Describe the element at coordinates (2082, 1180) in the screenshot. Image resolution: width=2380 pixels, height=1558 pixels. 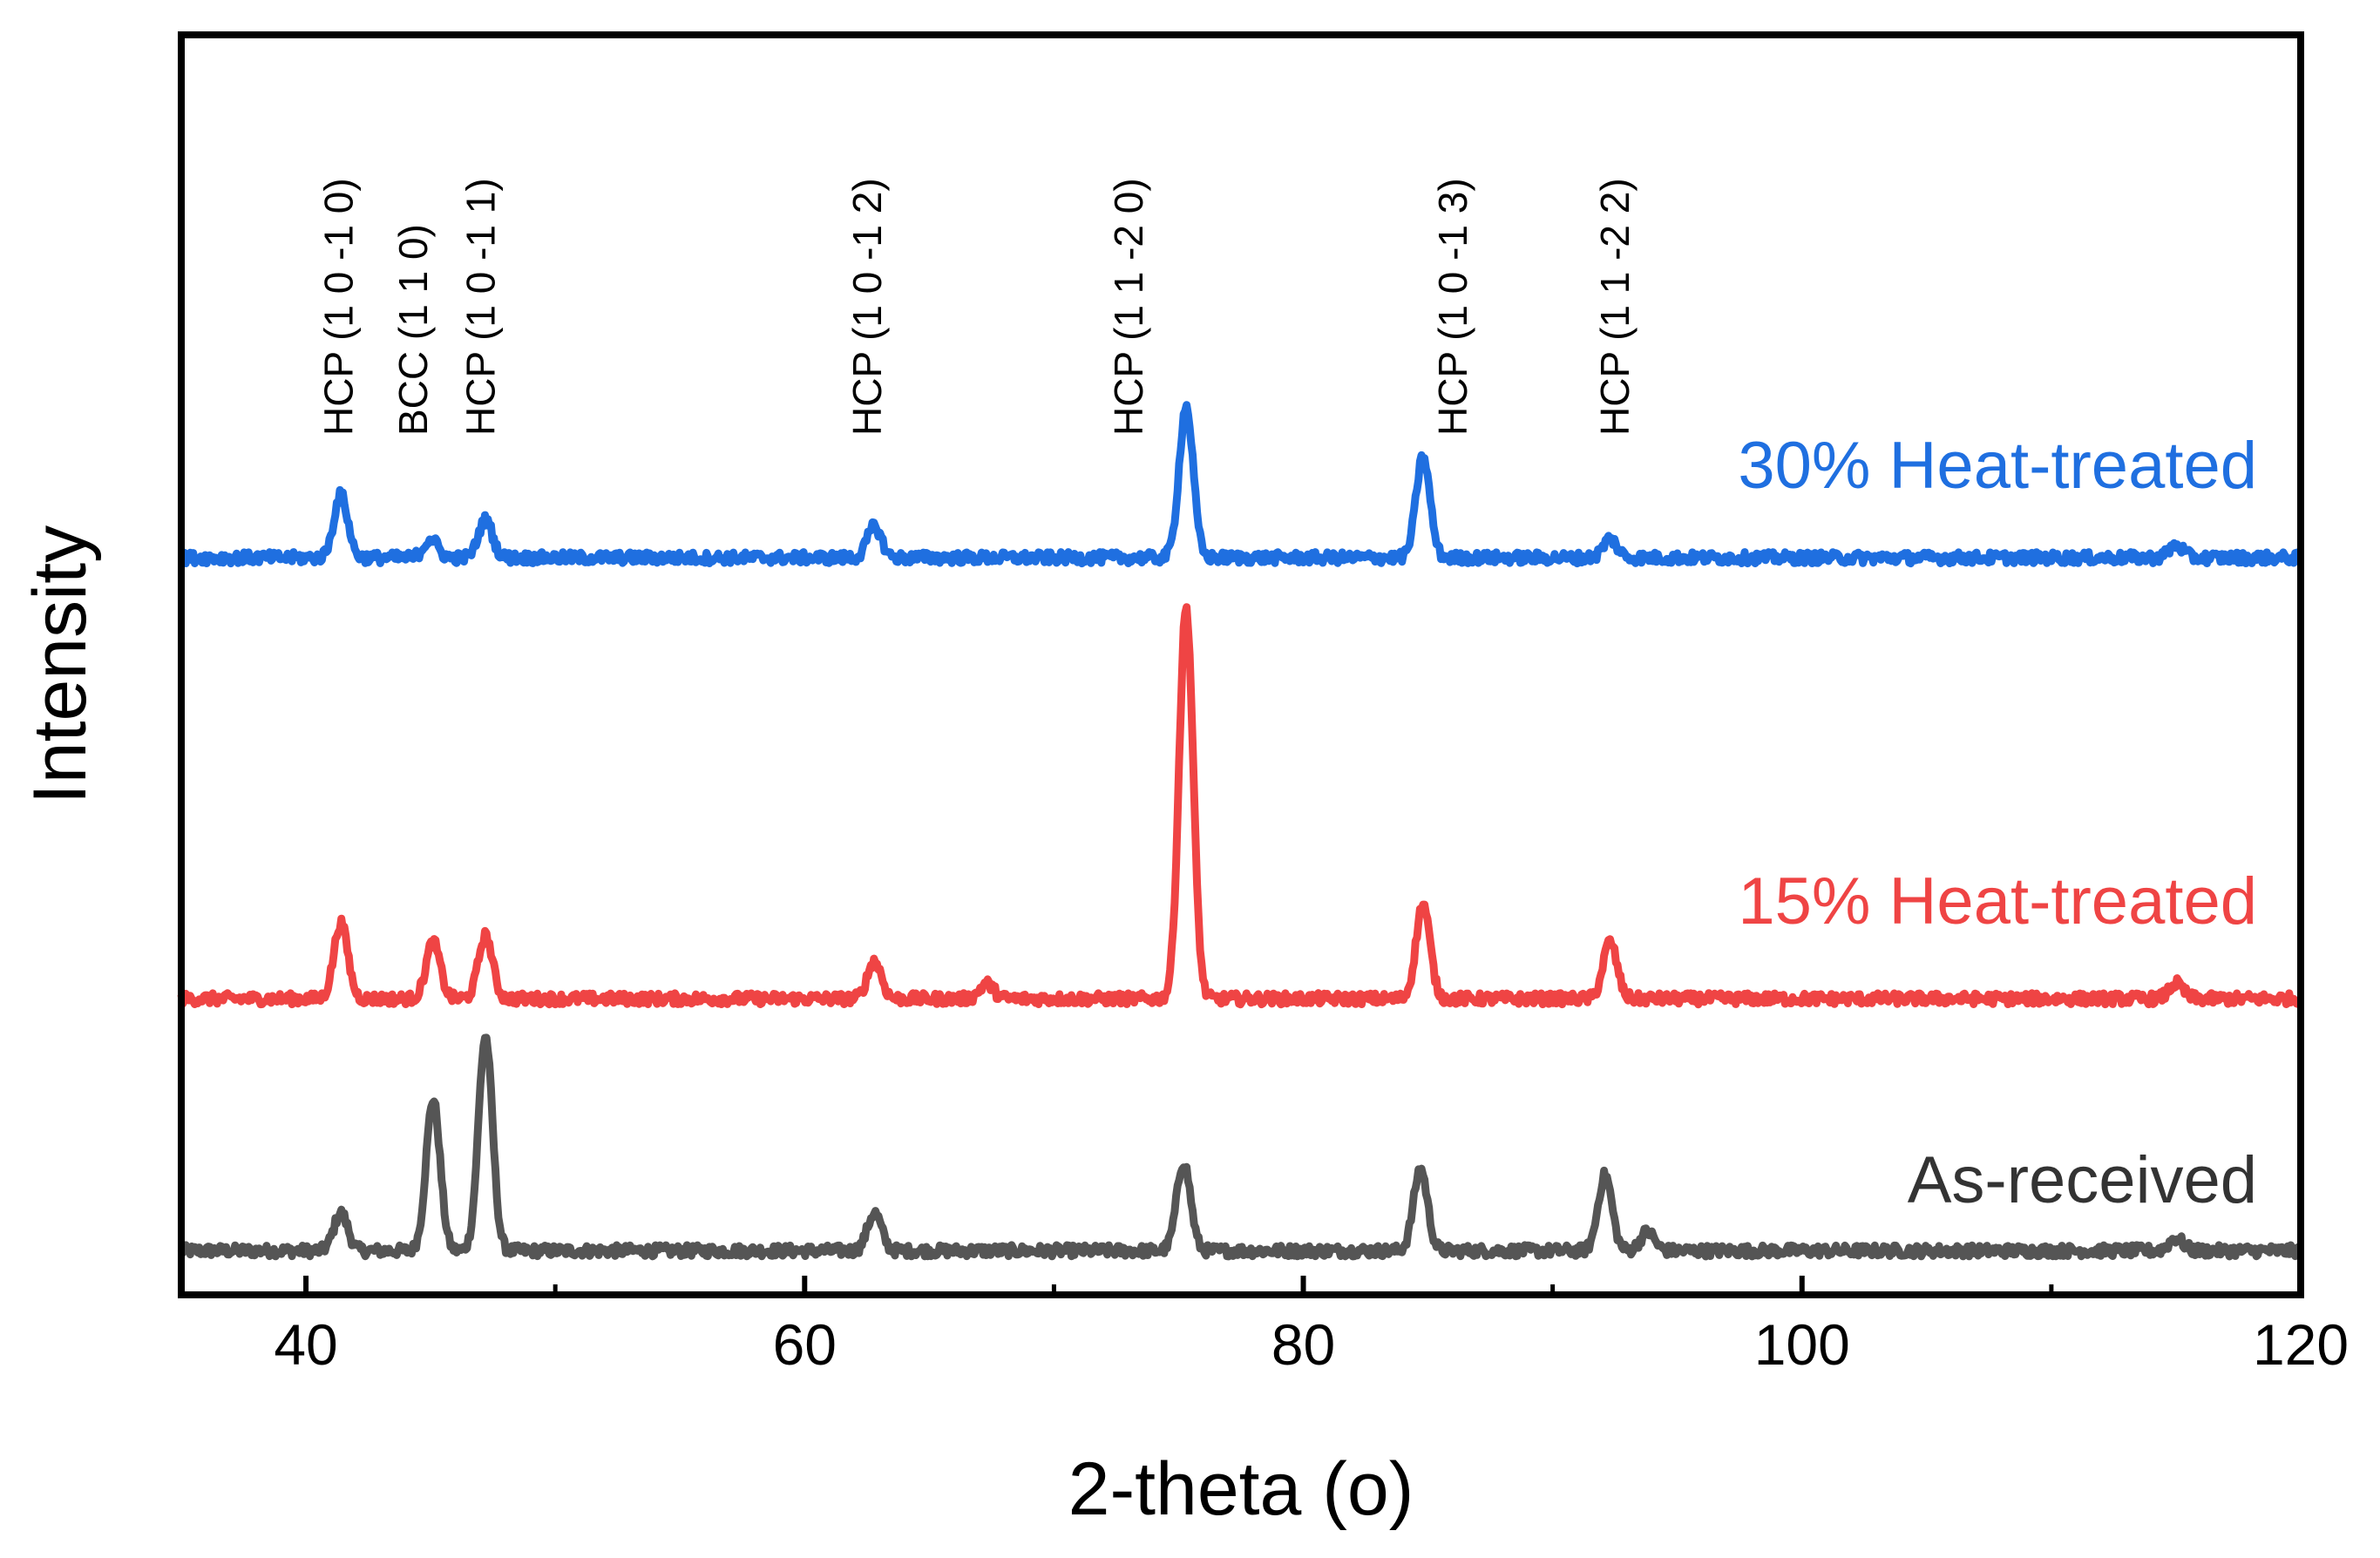
I see `series-label: As-received` at that location.